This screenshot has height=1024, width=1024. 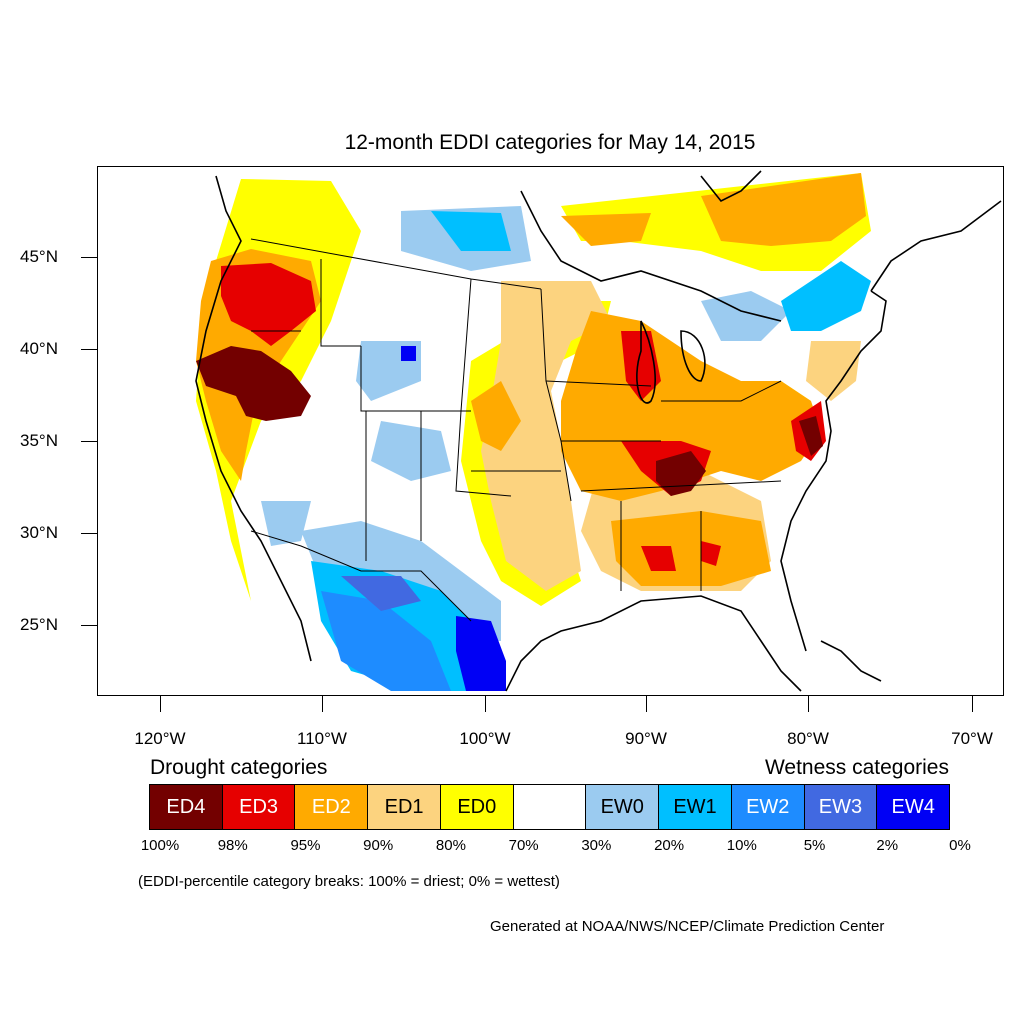 What do you see at coordinates (39, 348) in the screenshot?
I see `lat-label-40: 40°N` at bounding box center [39, 348].